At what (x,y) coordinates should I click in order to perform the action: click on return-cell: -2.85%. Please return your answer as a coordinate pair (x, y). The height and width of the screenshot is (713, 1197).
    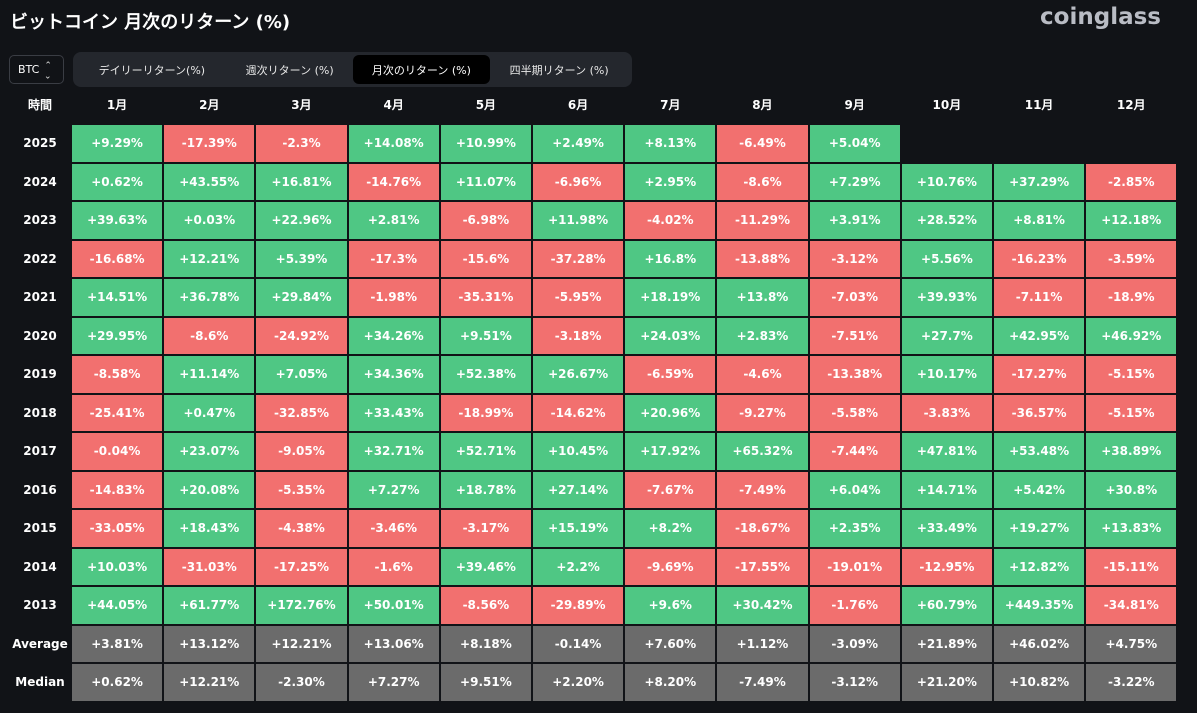
    Looking at the image, I should click on (1131, 181).